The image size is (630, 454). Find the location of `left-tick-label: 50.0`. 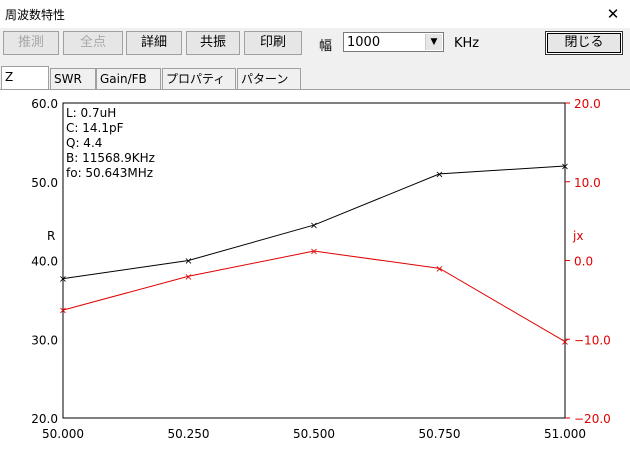

left-tick-label: 50.0 is located at coordinates (44, 183).